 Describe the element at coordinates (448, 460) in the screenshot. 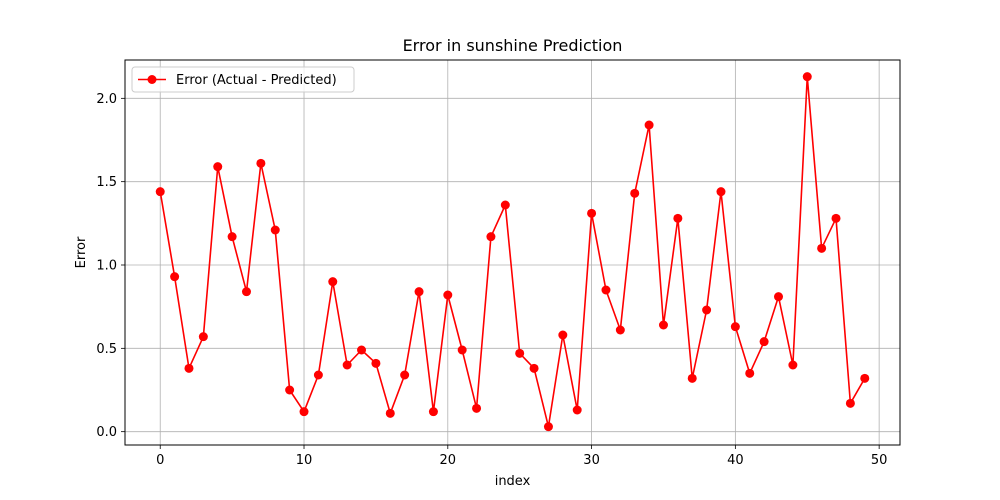

I see `x-tick-label: 20` at that location.